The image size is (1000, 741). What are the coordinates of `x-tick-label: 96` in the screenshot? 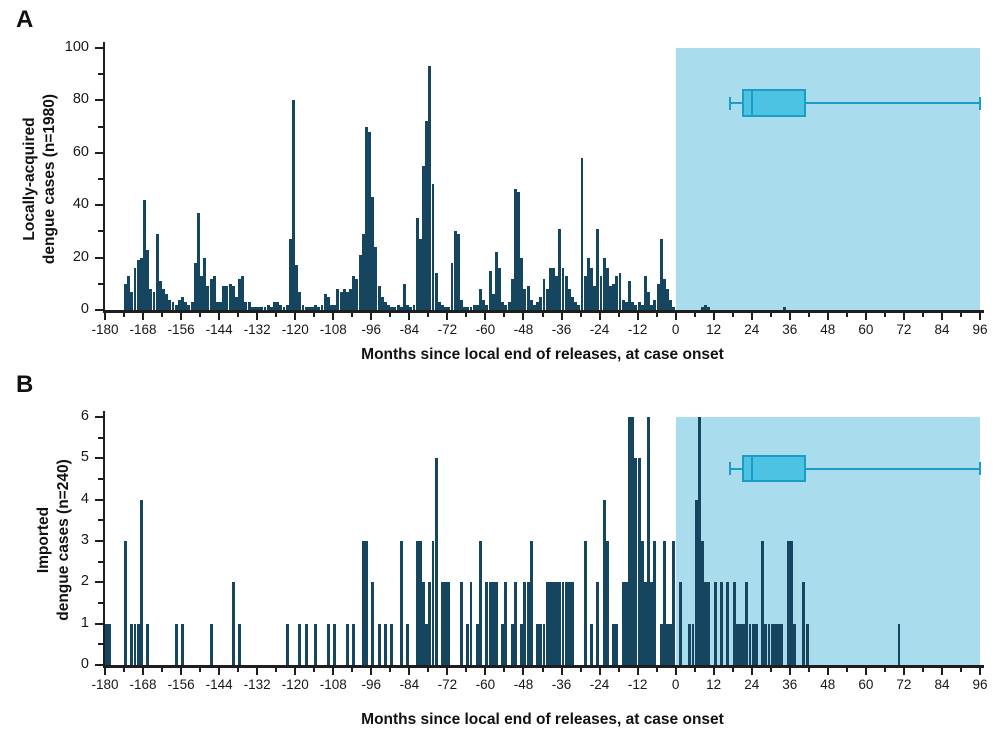 It's located at (980, 329).